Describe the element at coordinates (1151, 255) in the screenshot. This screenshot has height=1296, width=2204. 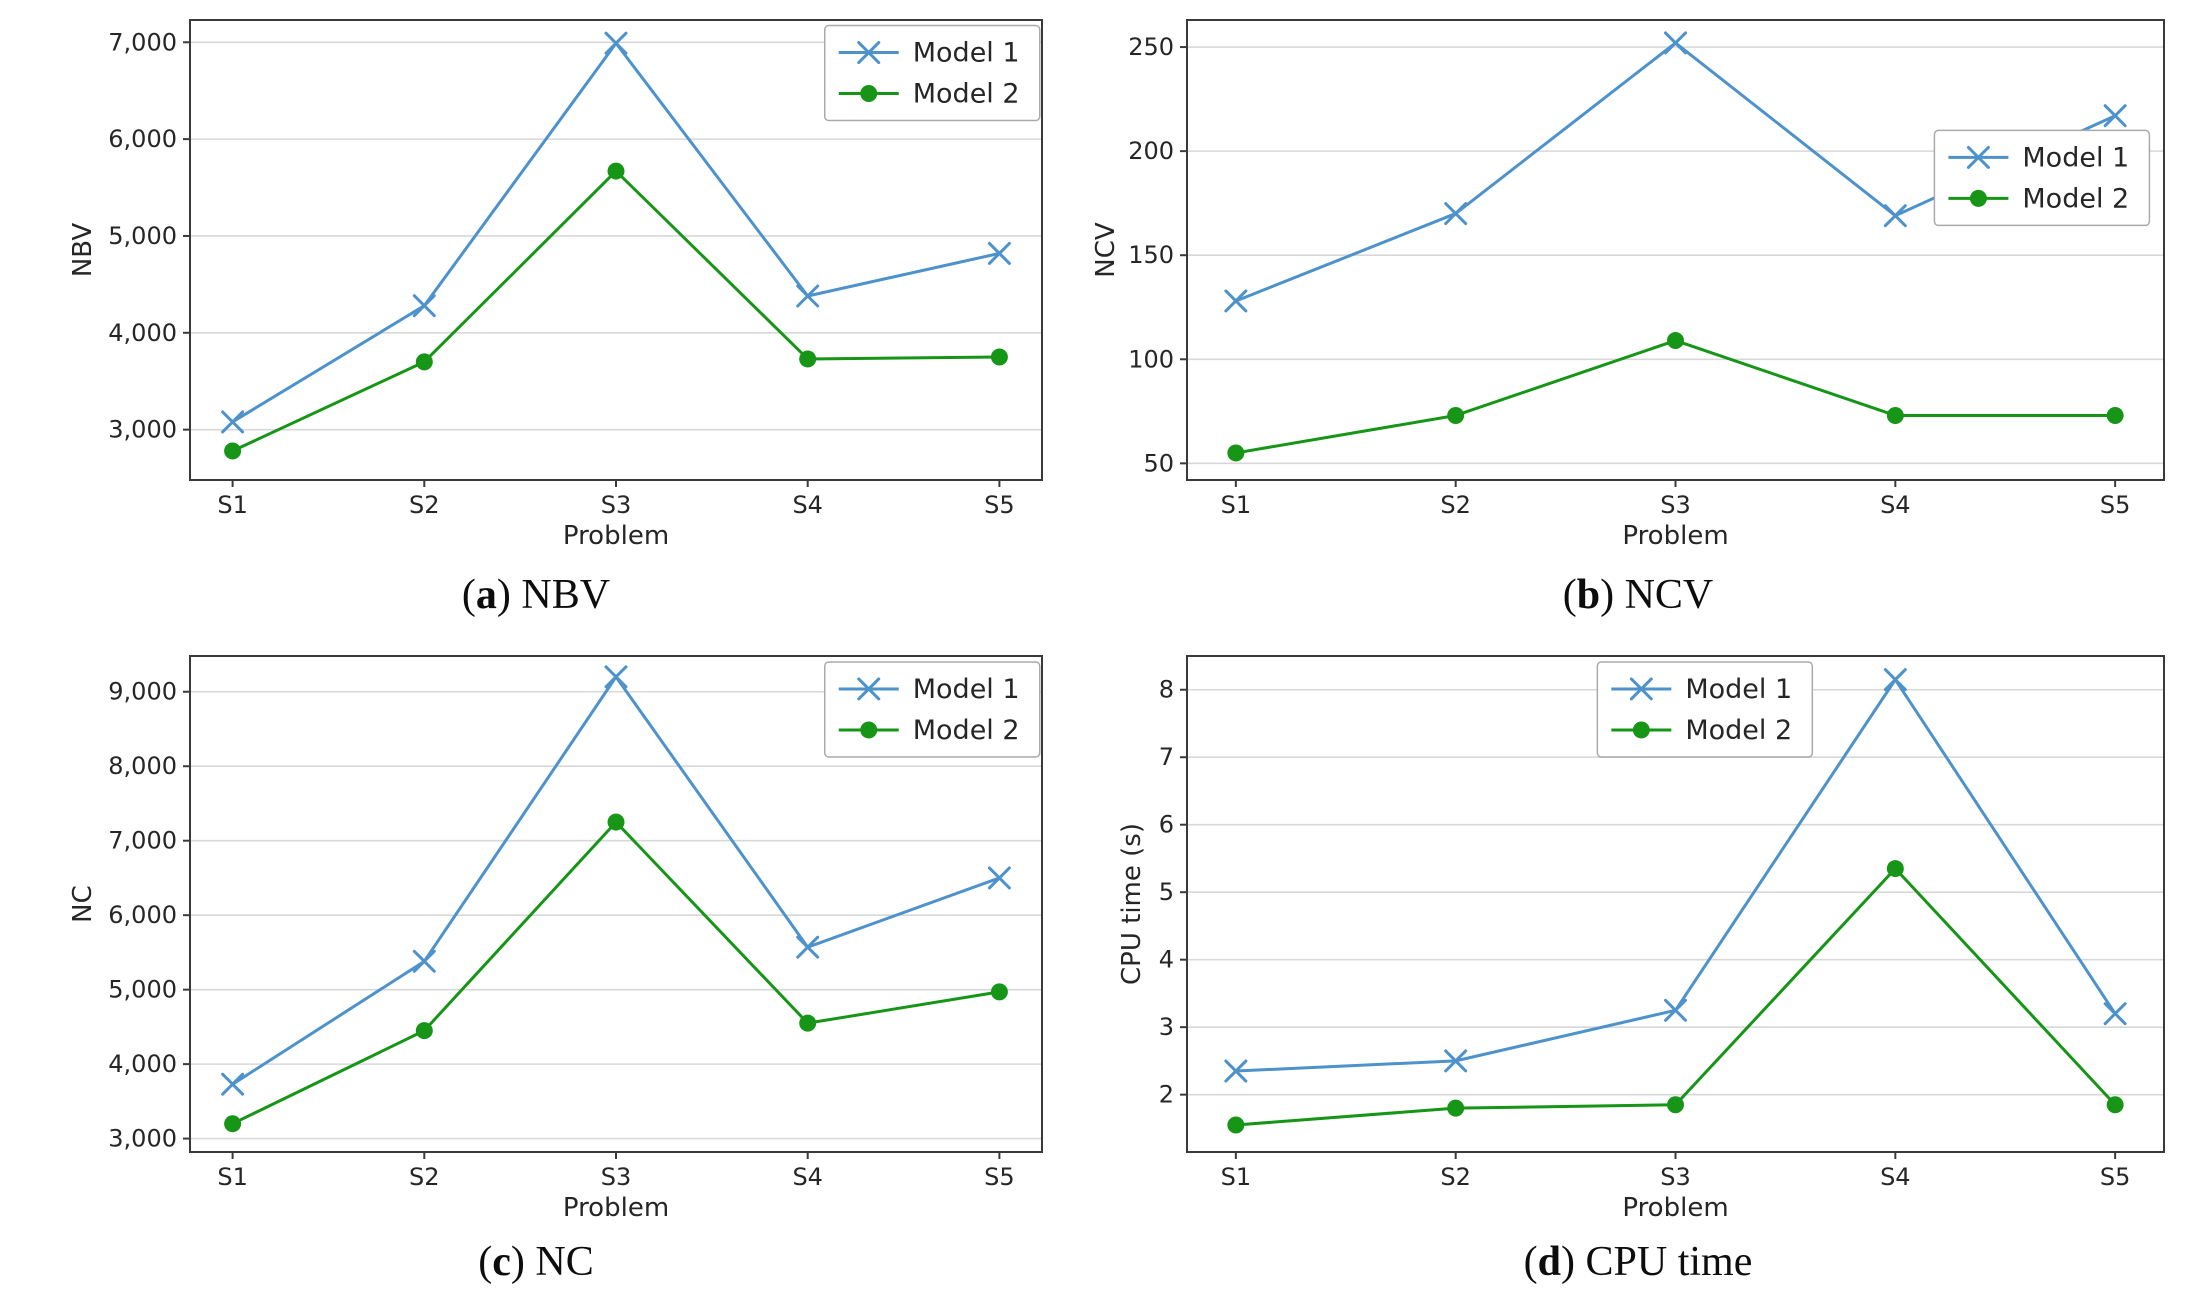
I see `svg-text: 150` at that location.